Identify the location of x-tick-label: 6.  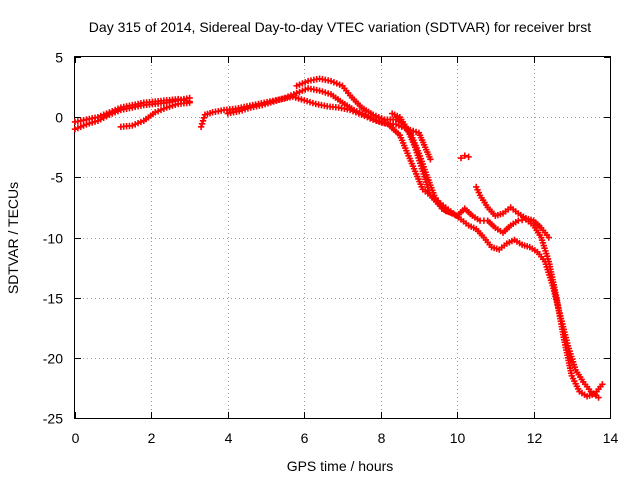
(305, 438).